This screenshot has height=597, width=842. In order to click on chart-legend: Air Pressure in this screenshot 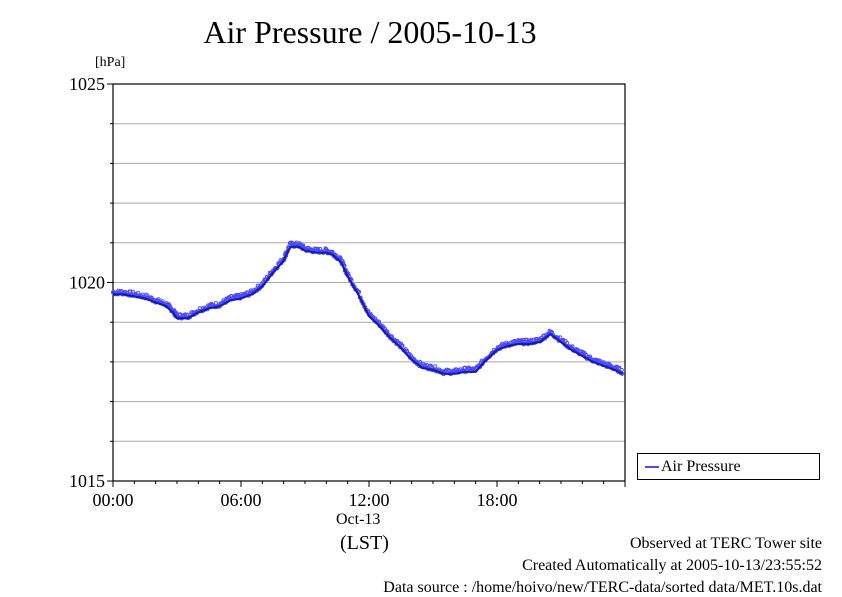, I will do `click(728, 466)`.